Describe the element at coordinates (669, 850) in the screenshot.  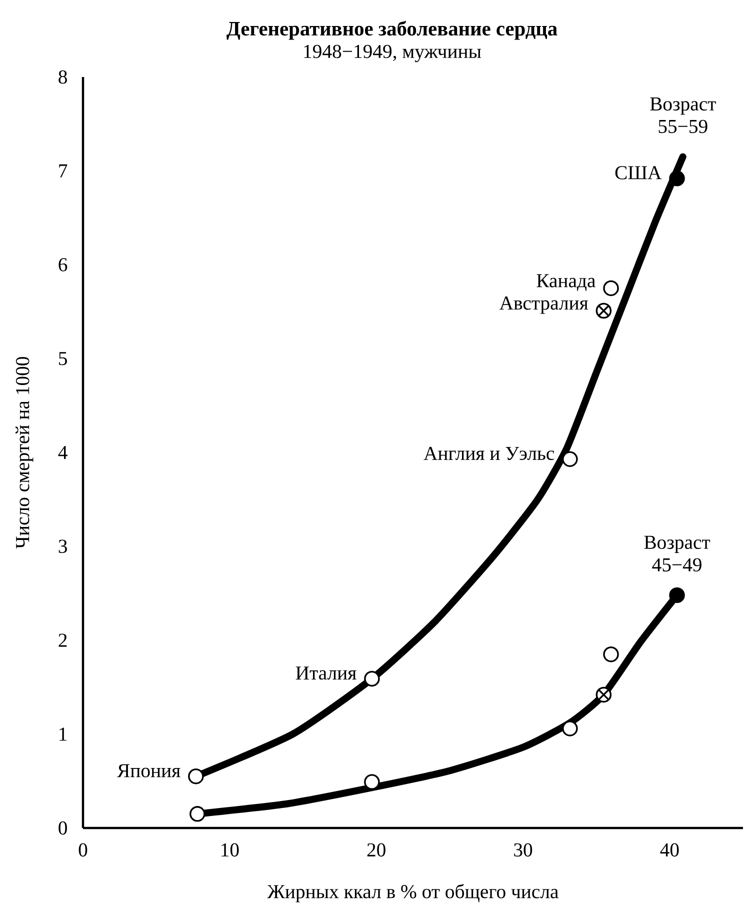
I see `x-tick-label: 40` at that location.